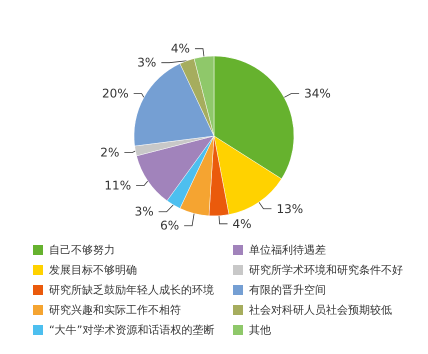 This screenshot has width=428, height=354. Describe the element at coordinates (82, 250) in the screenshot. I see `legend-label: 自己不够努力` at that location.